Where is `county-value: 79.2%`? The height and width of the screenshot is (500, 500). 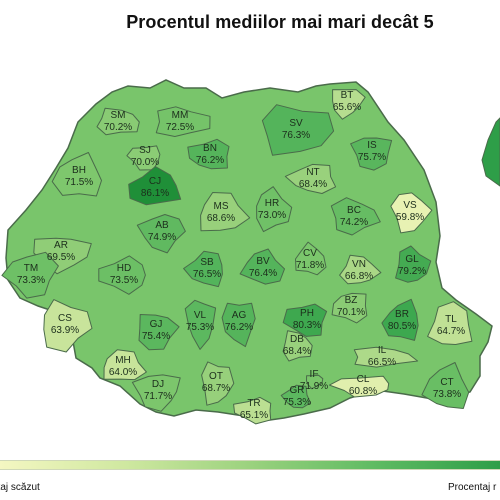 county-value: 79.2% is located at coordinates (412, 271).